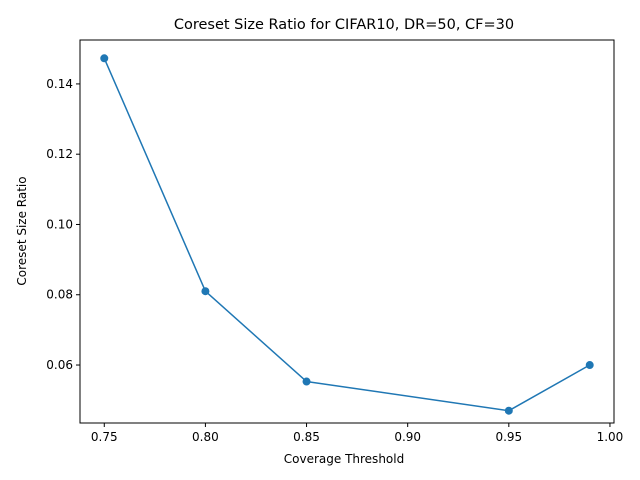 The image size is (640, 480). I want to click on x-axis: 0.75 0.80 0.85 0.90 0.95 1.00, so click(357, 433).